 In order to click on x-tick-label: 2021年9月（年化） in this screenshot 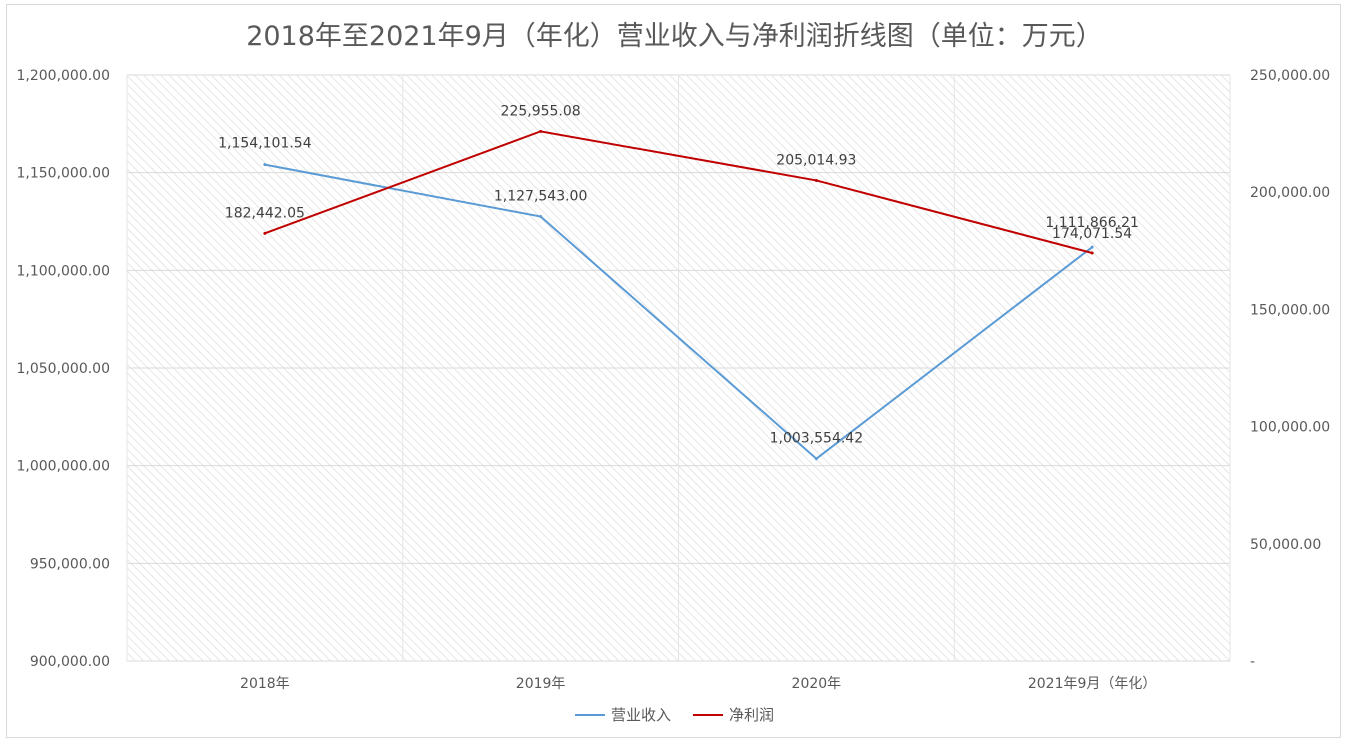, I will do `click(1092, 684)`.